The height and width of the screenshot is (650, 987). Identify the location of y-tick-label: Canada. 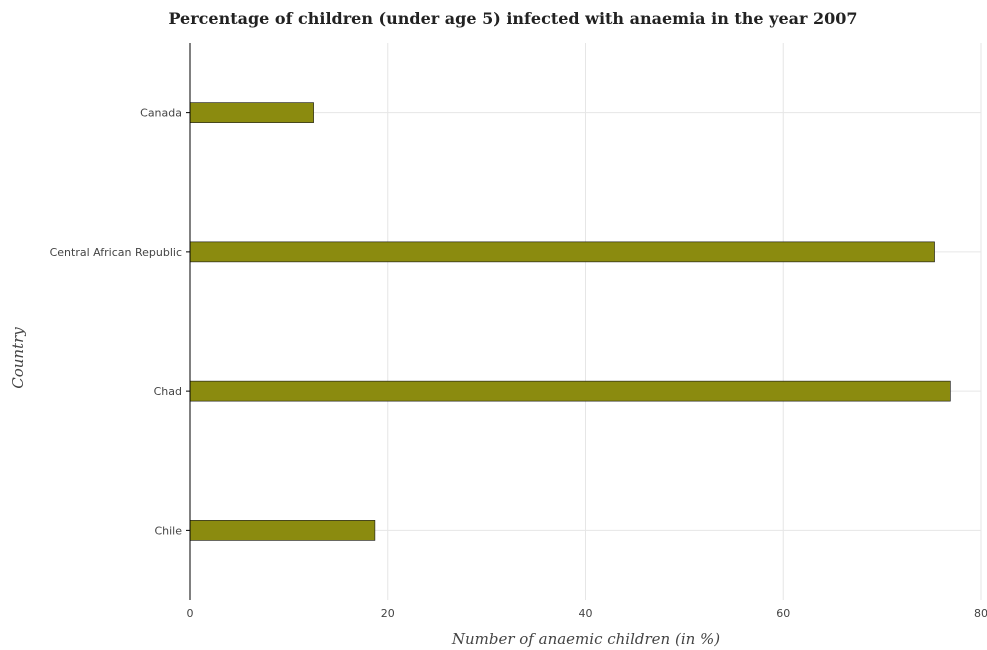
(161, 113).